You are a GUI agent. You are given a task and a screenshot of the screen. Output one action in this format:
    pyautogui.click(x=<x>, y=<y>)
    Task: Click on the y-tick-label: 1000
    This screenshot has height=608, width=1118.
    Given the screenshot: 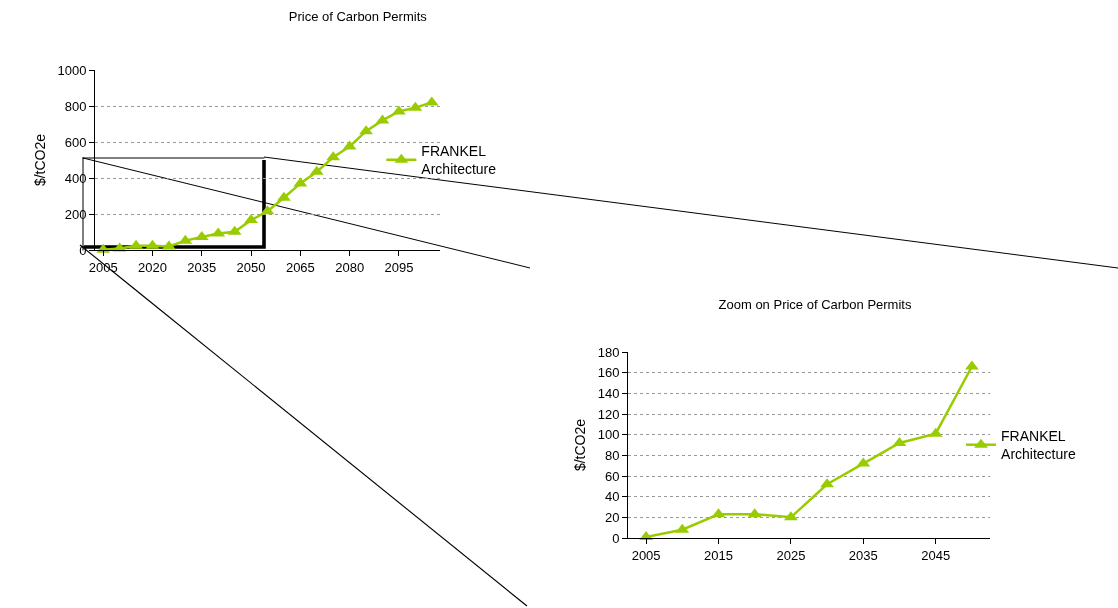 What is the action you would take?
    pyautogui.click(x=72, y=70)
    